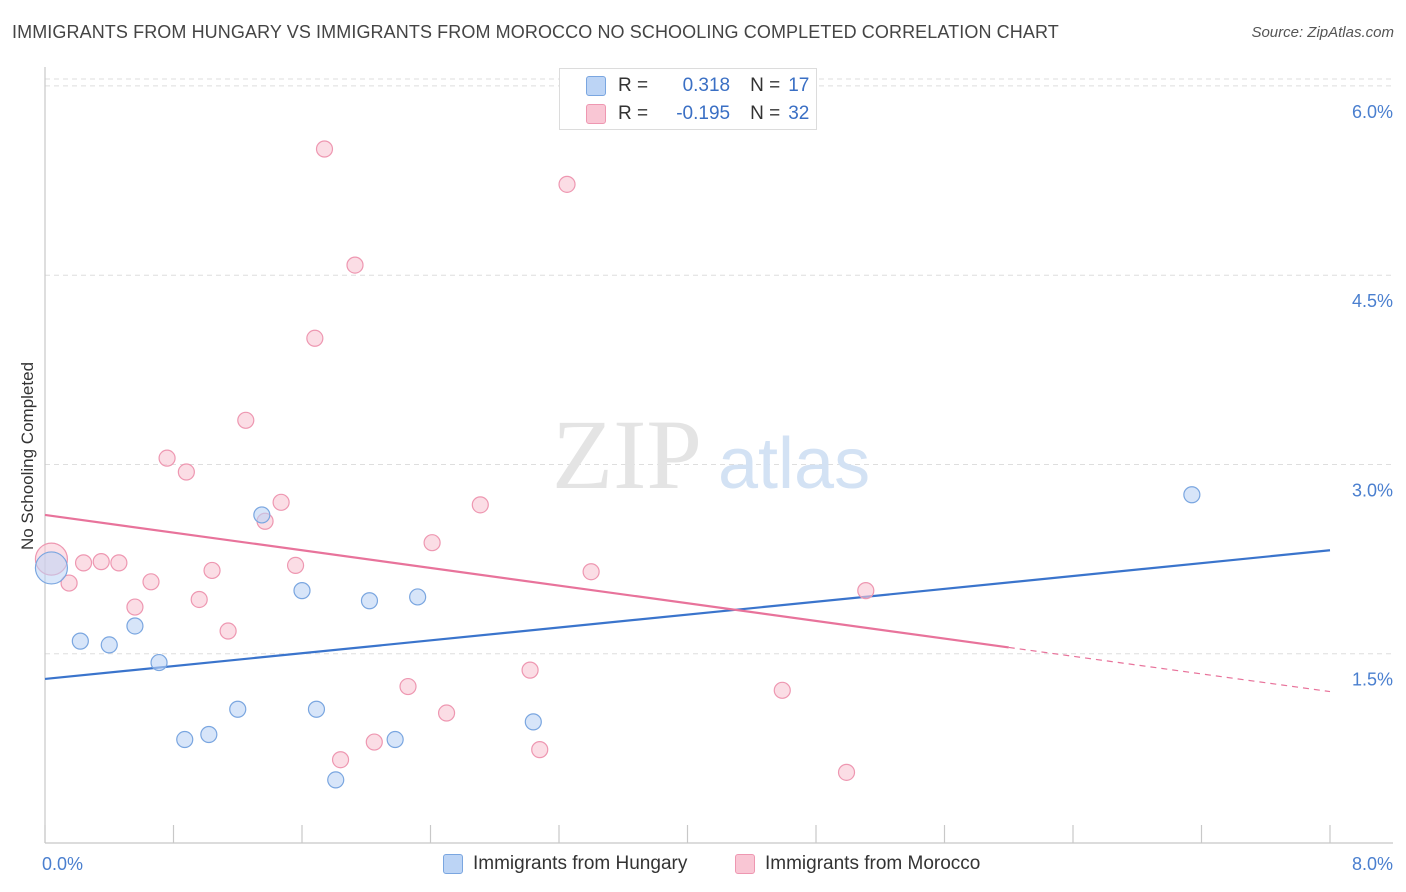 The width and height of the screenshot is (1406, 892). Describe the element at coordinates (703, 113) in the screenshot. I see `r-value: -0.195` at that location.